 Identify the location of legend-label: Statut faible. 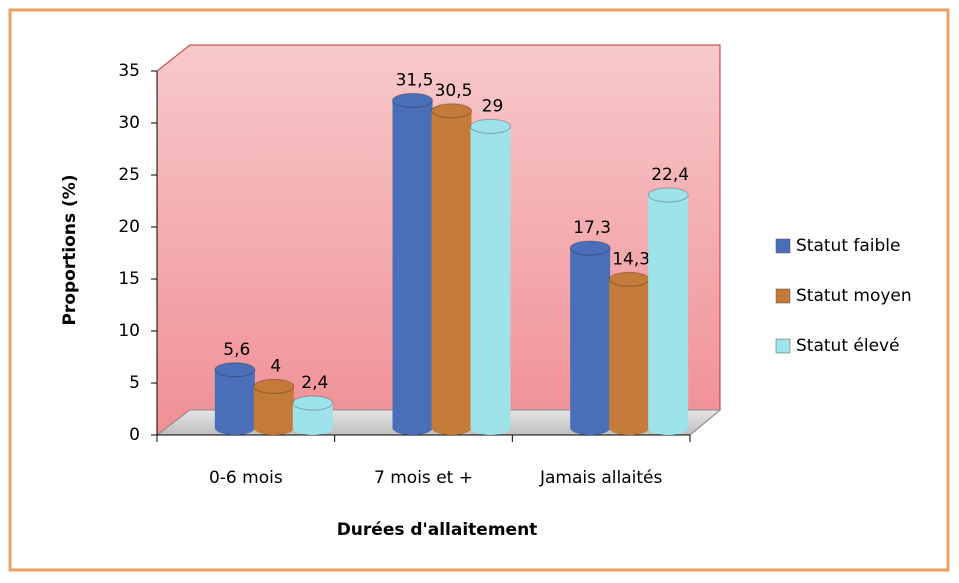
(848, 246).